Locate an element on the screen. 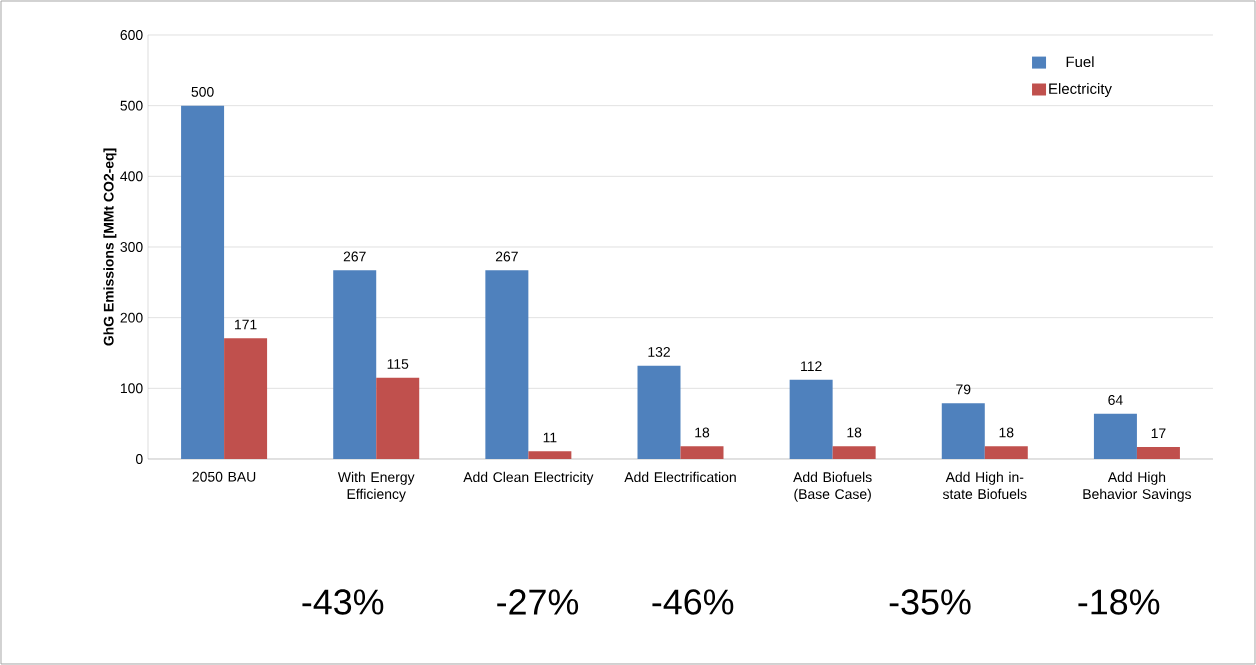 The width and height of the screenshot is (1256, 665). text: -27% is located at coordinates (538, 602).